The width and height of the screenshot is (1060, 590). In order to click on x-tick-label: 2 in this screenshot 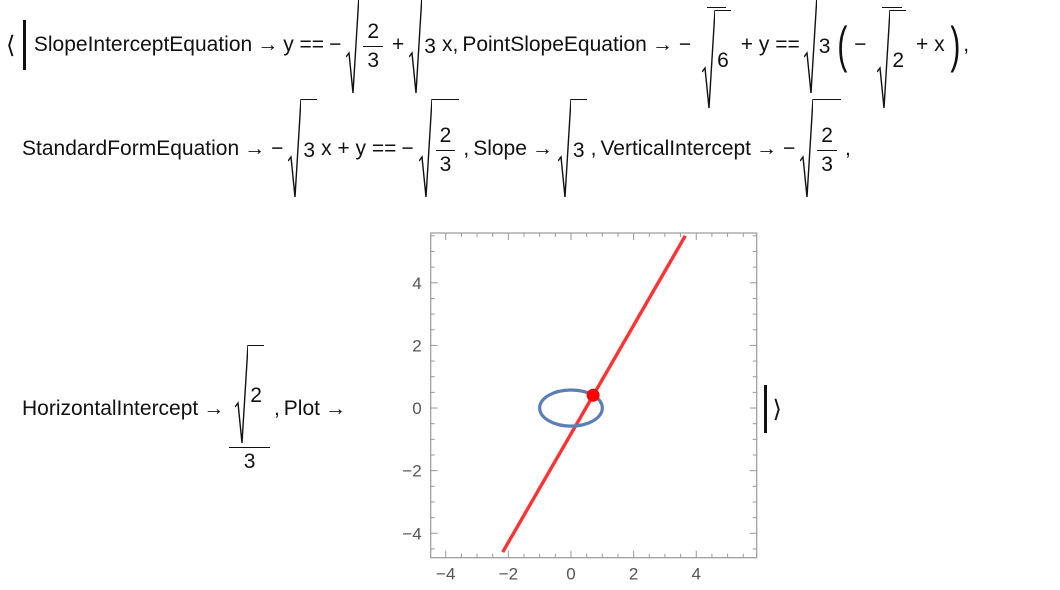, I will do `click(633, 574)`.